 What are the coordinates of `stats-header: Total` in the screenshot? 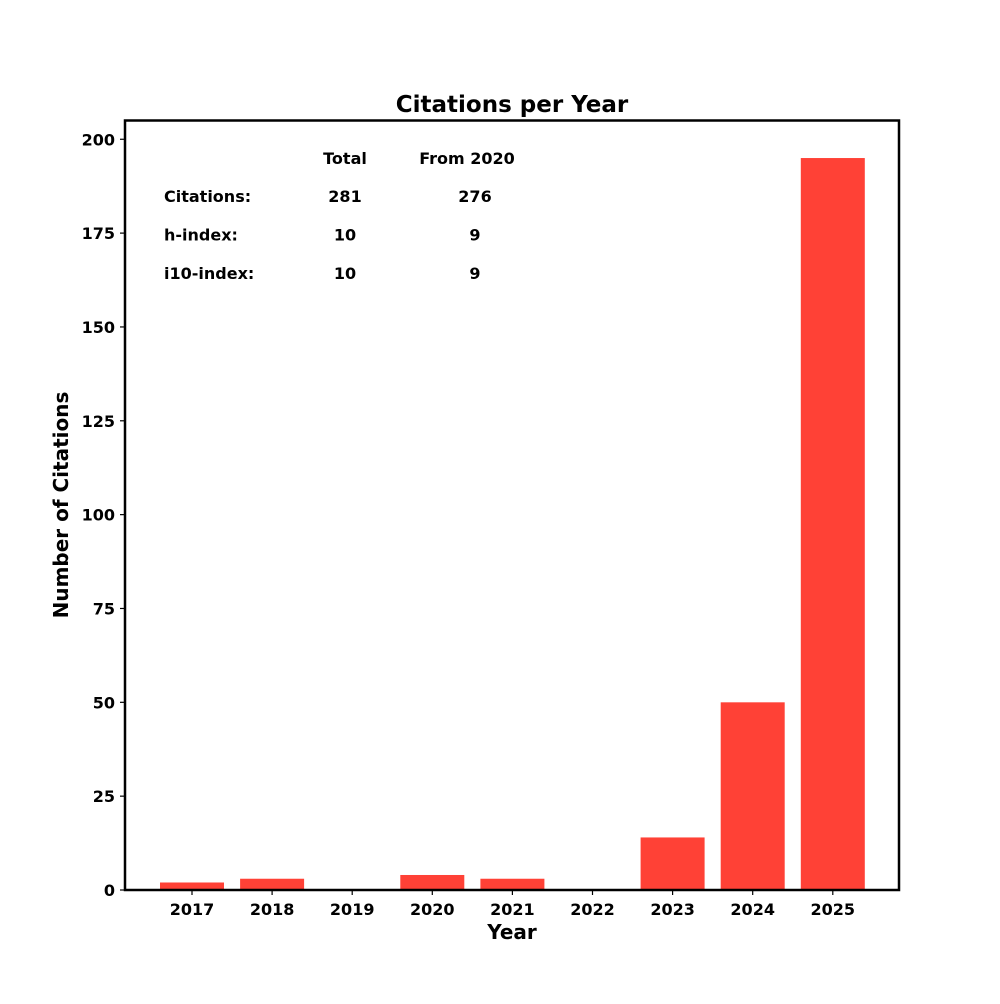 It's located at (345, 158).